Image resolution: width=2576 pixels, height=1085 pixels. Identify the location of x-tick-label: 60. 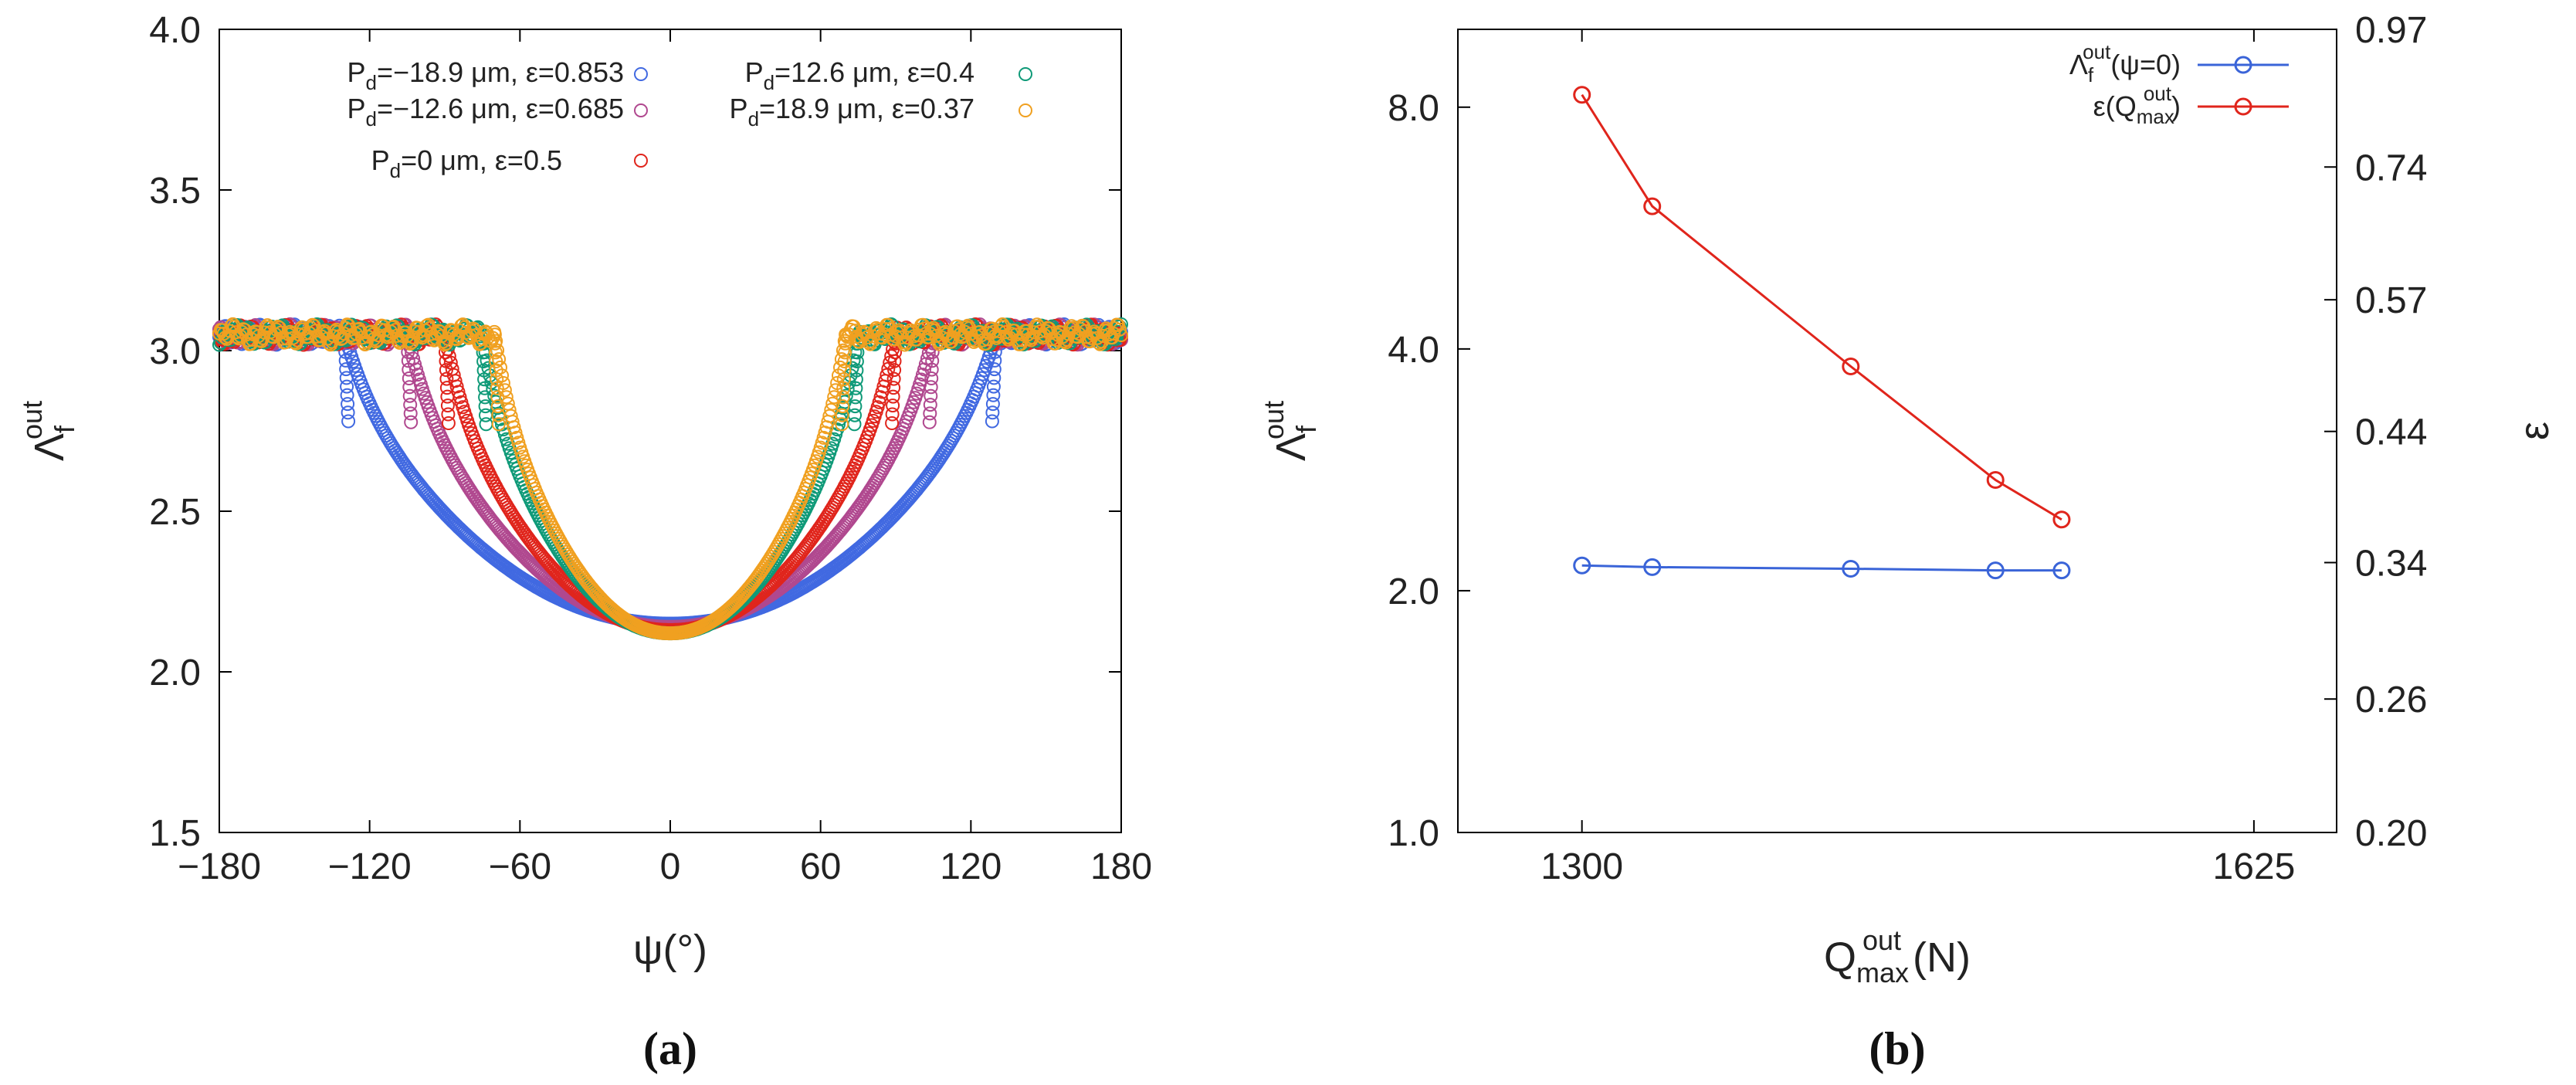
(820, 866).